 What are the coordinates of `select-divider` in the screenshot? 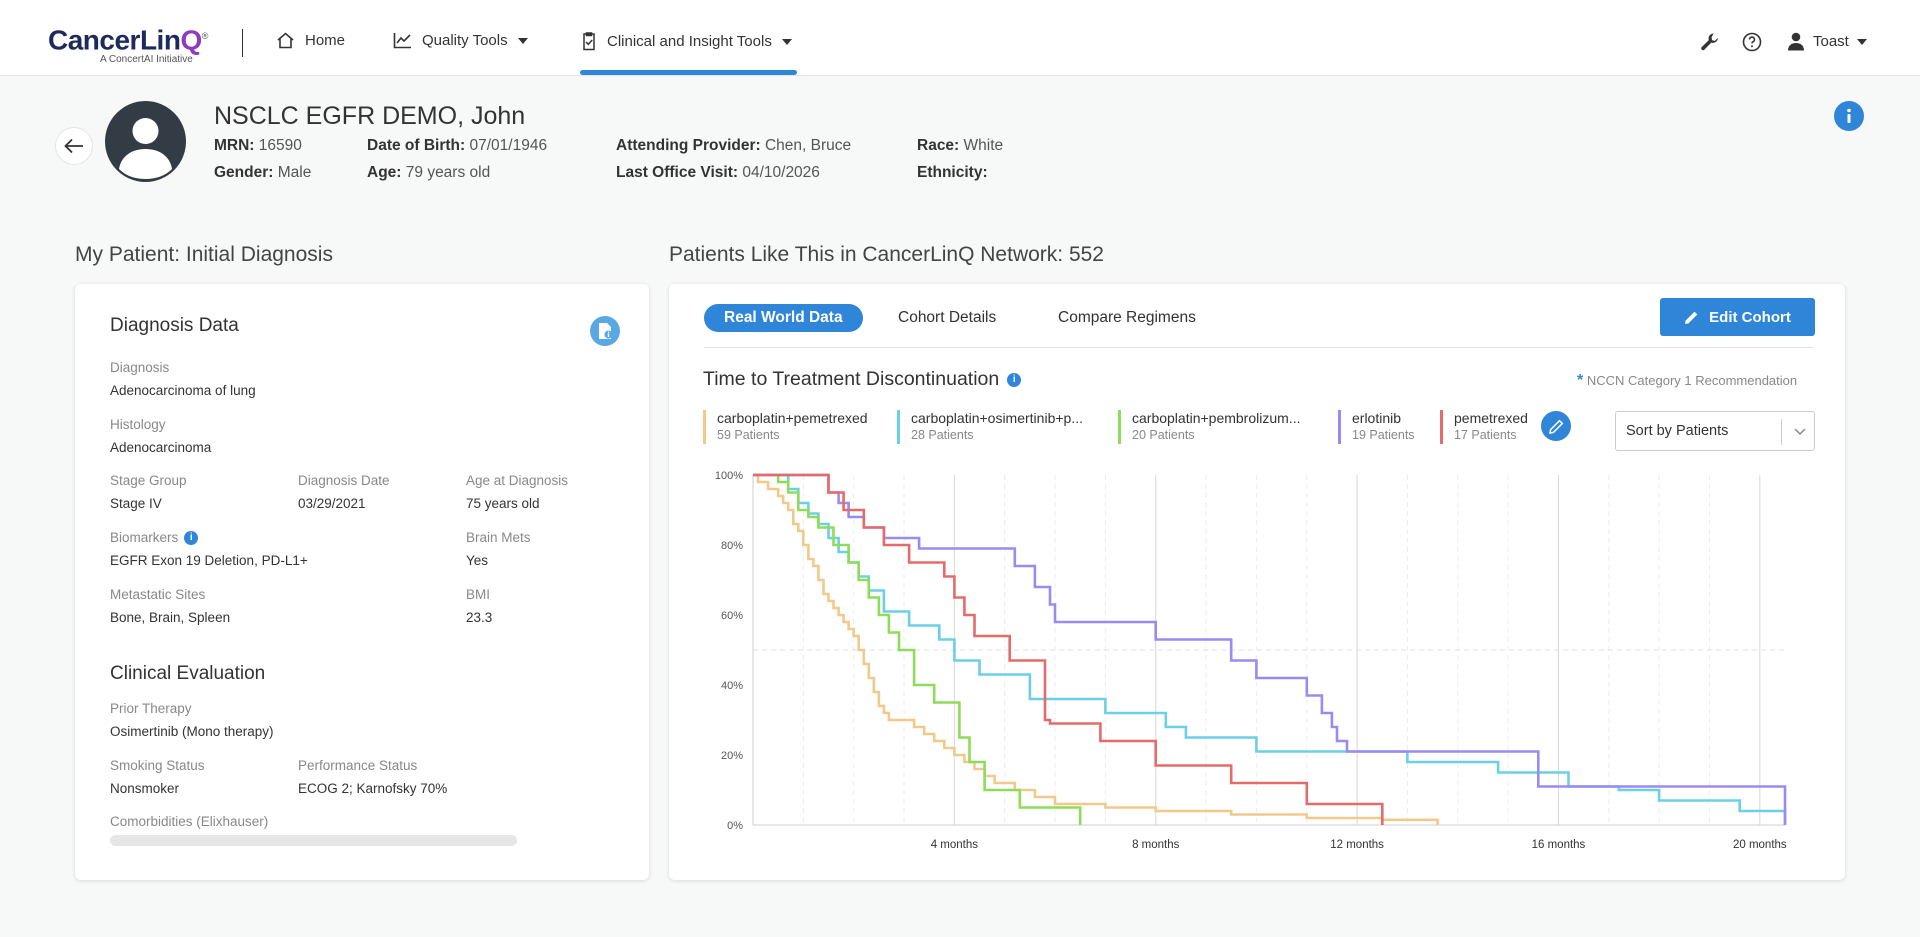 It's located at (1781, 432).